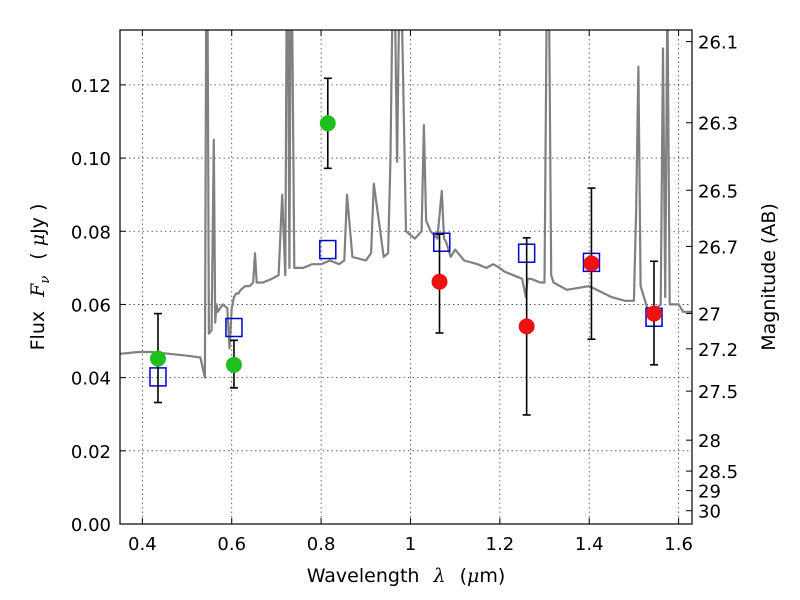 Image resolution: width=800 pixels, height=600 pixels. What do you see at coordinates (678, 544) in the screenshot?
I see `x-tick-label: 1.6` at bounding box center [678, 544].